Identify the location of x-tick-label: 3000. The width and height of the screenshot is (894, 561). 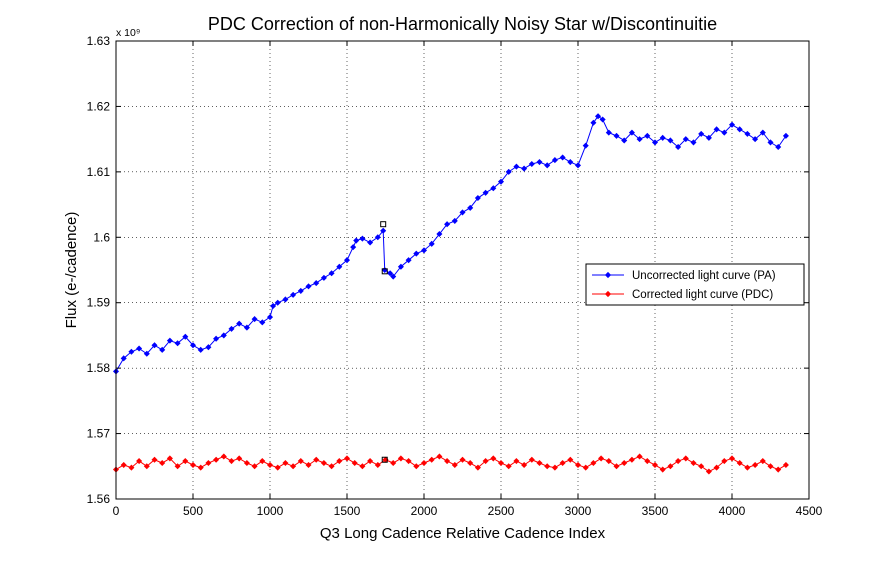
(578, 511).